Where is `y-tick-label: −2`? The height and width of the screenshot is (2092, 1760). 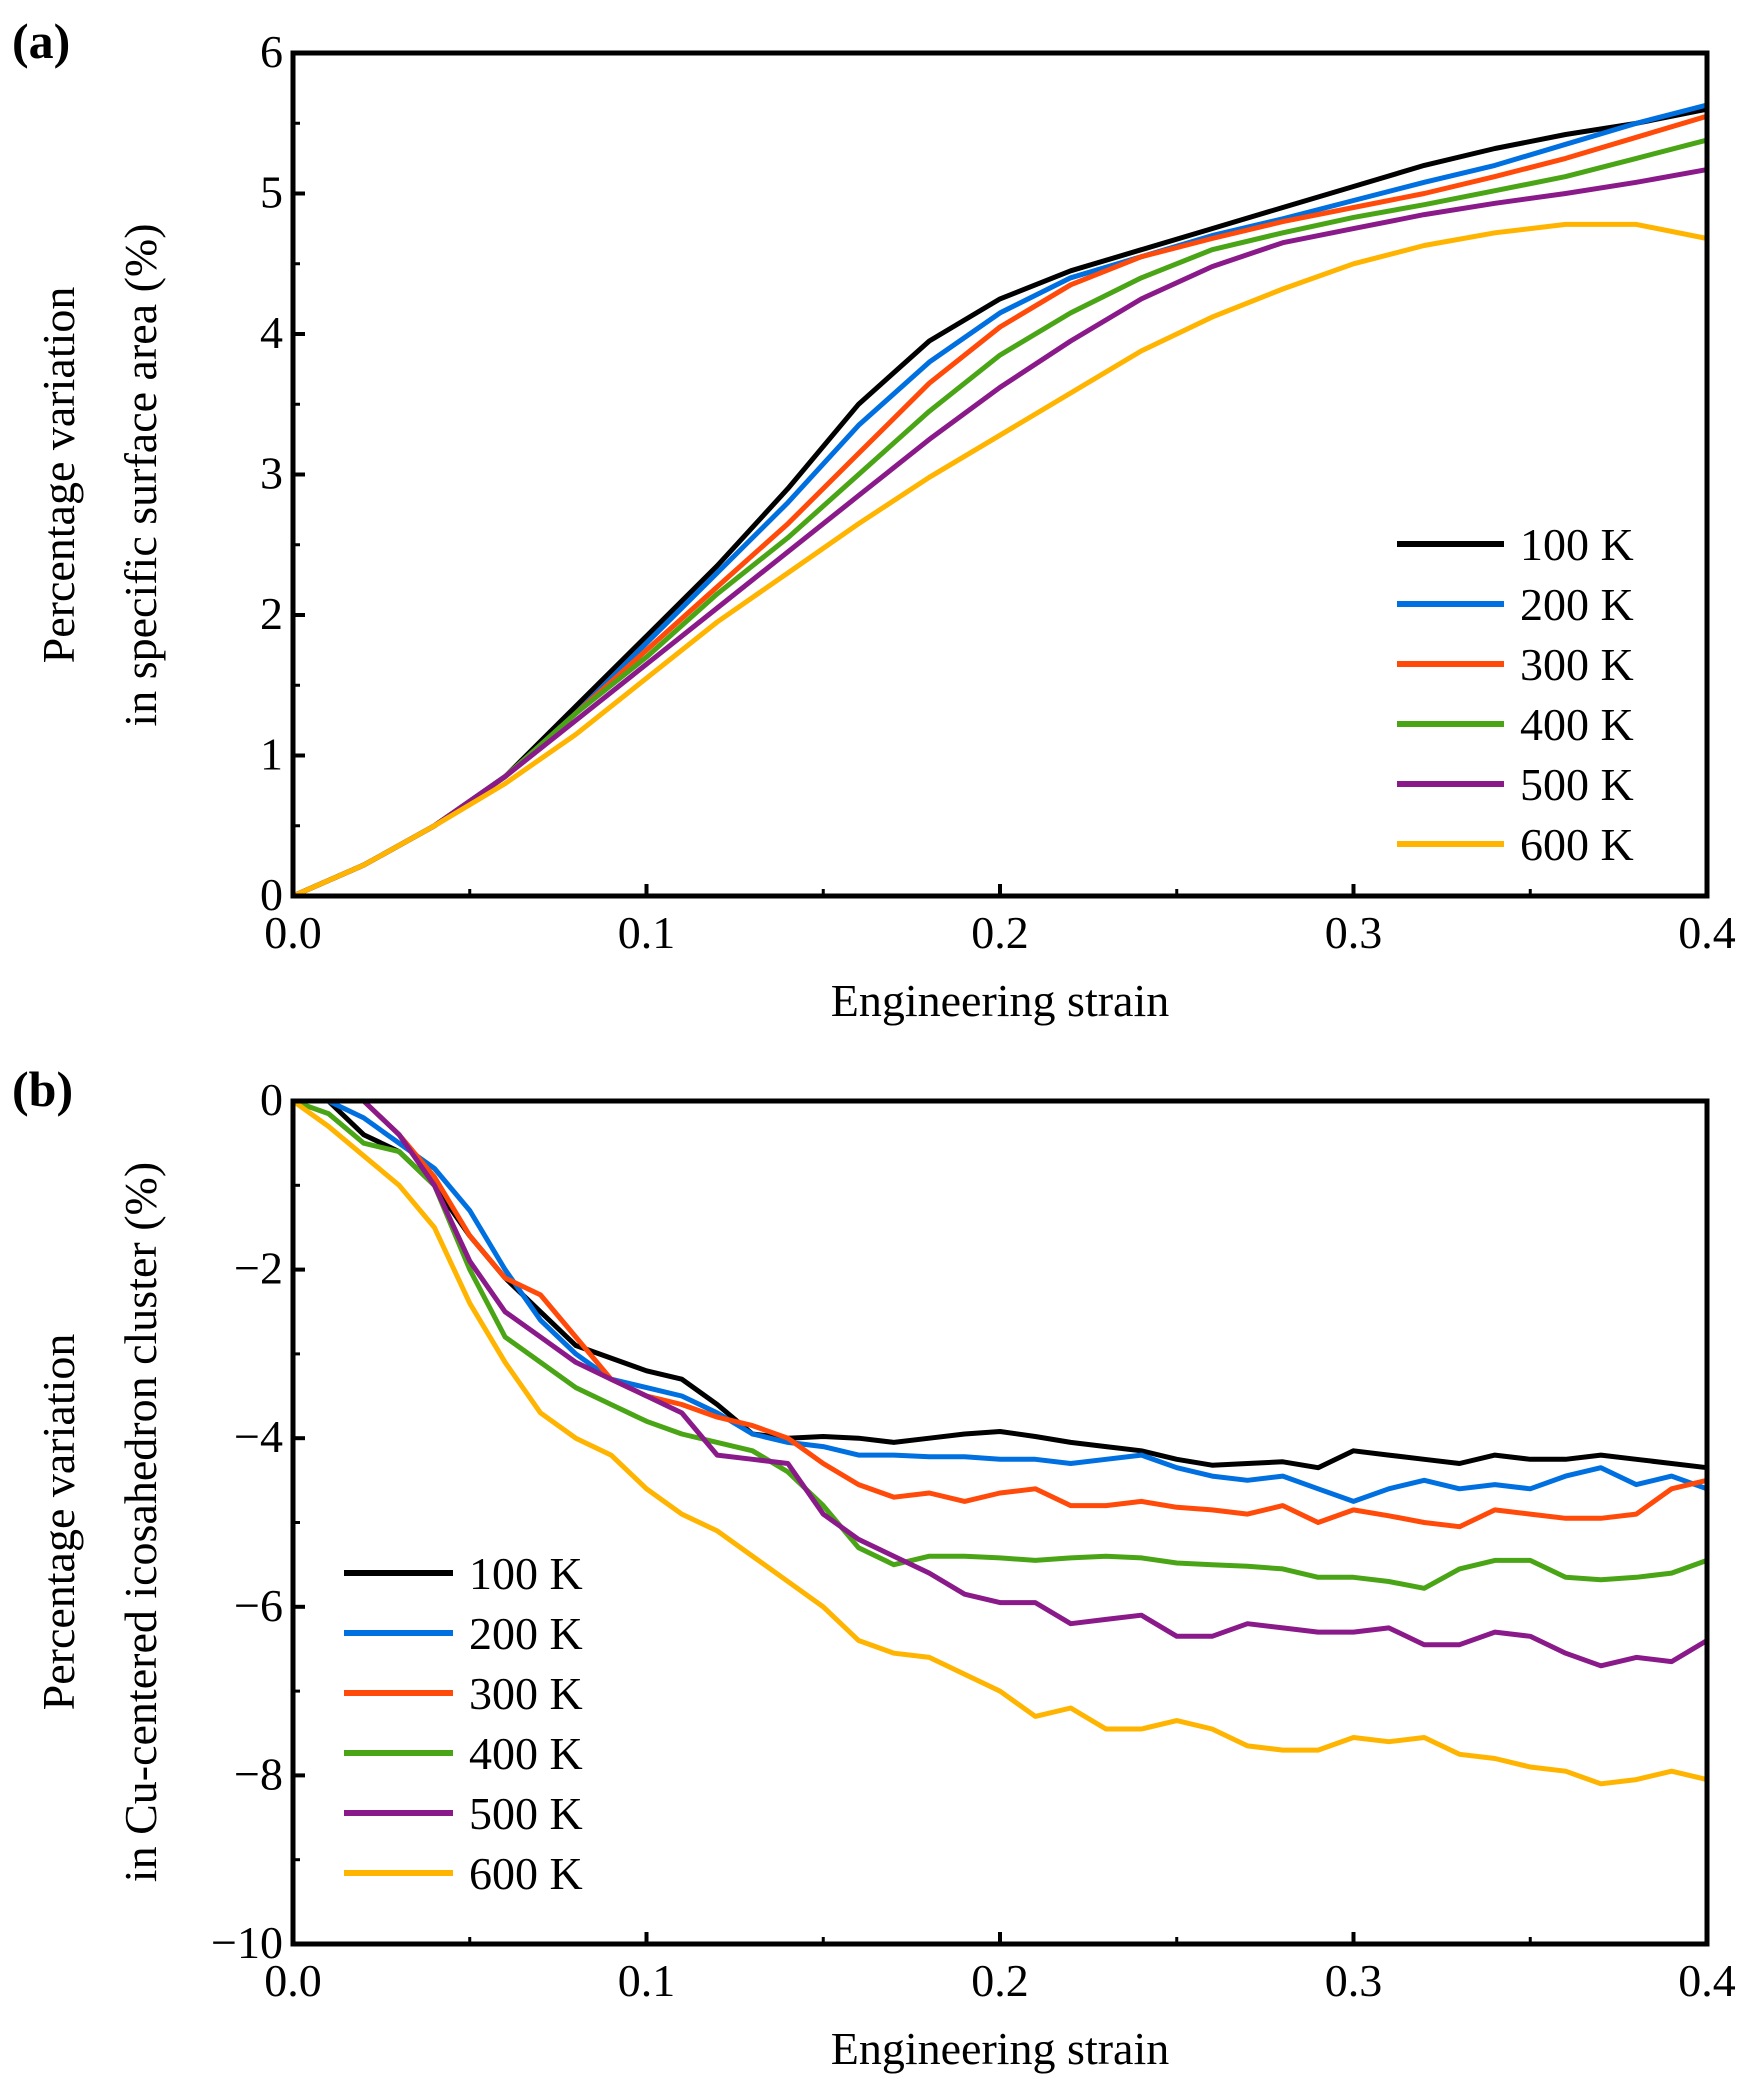
y-tick-label: −2 is located at coordinates (258, 1268).